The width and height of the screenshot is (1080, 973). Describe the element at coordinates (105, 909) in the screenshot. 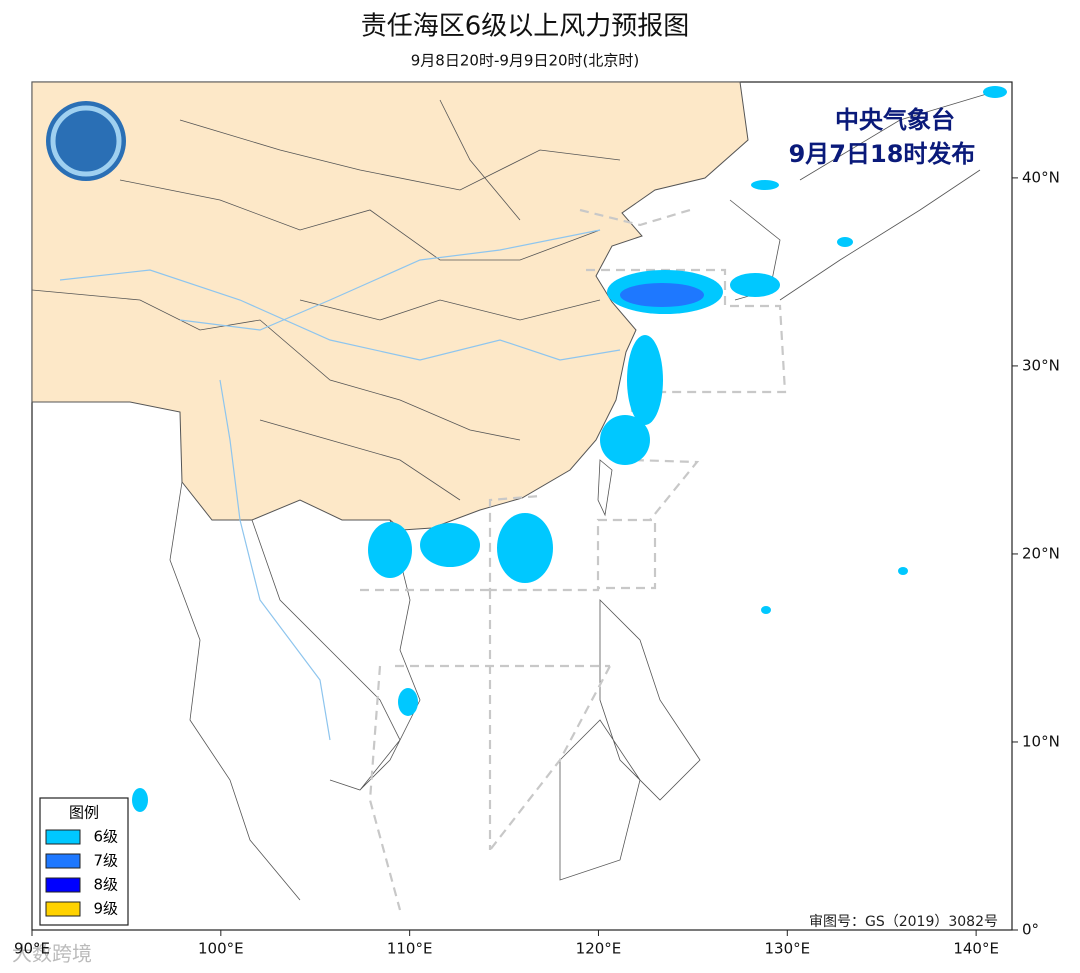

I see `legend-label: 9级` at that location.